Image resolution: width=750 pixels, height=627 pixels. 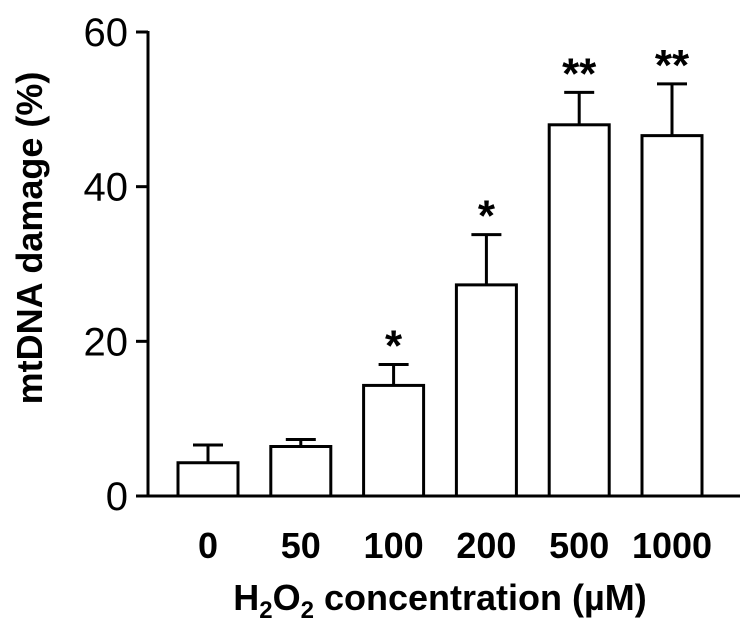 What do you see at coordinates (106, 33) in the screenshot?
I see `y-tick-label: 60` at bounding box center [106, 33].